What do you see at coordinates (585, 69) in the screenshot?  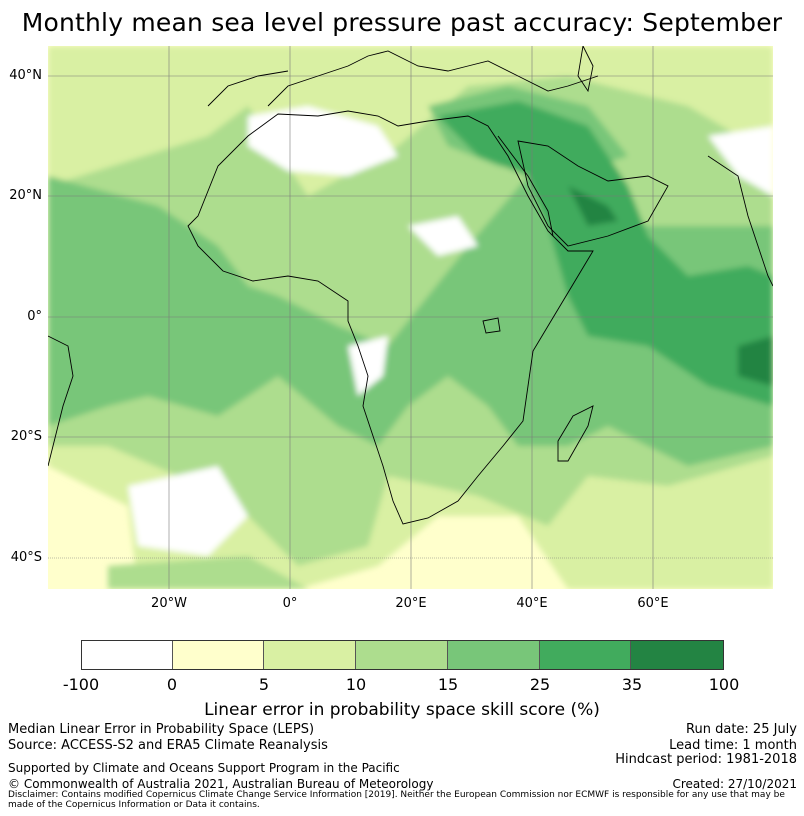 I see `caspian-coastline` at bounding box center [585, 69].